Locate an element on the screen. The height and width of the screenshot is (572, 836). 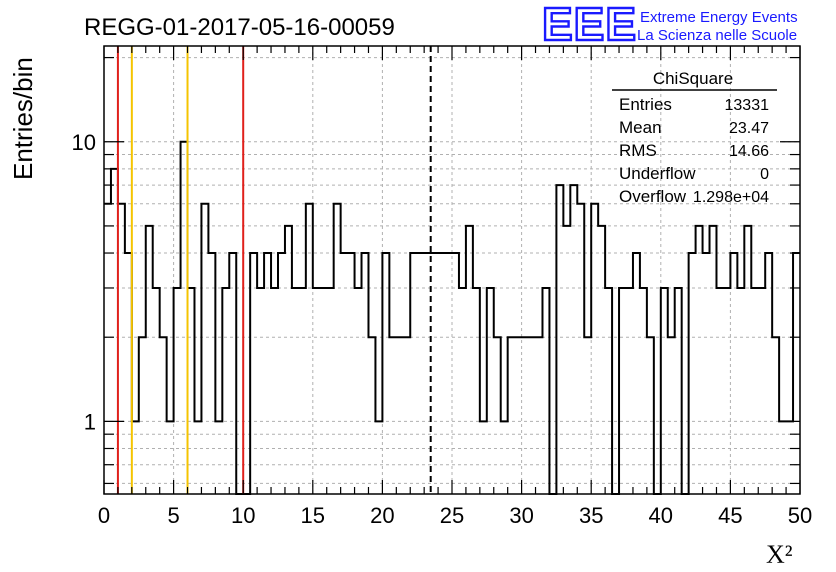
y-tick-label: 1 is located at coordinates (90, 421).